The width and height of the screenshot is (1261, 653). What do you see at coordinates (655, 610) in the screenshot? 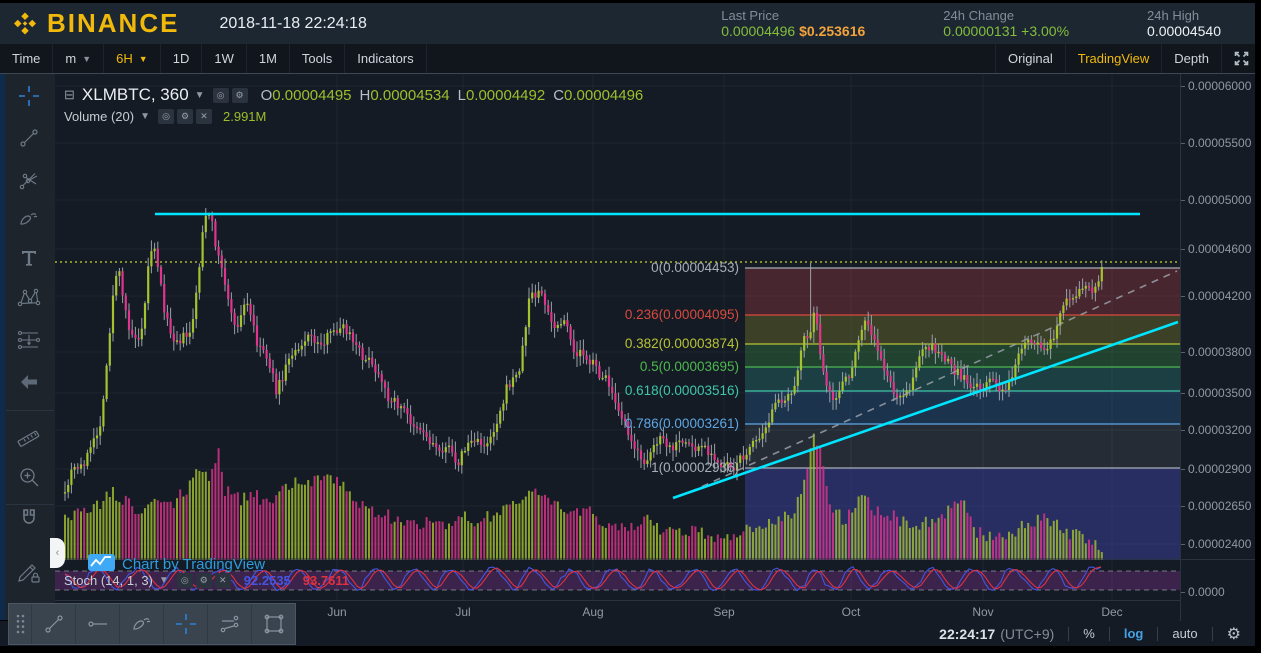
I see `time-axis: Jun Jul Aug Sep Oct Nov Dec` at bounding box center [655, 610].